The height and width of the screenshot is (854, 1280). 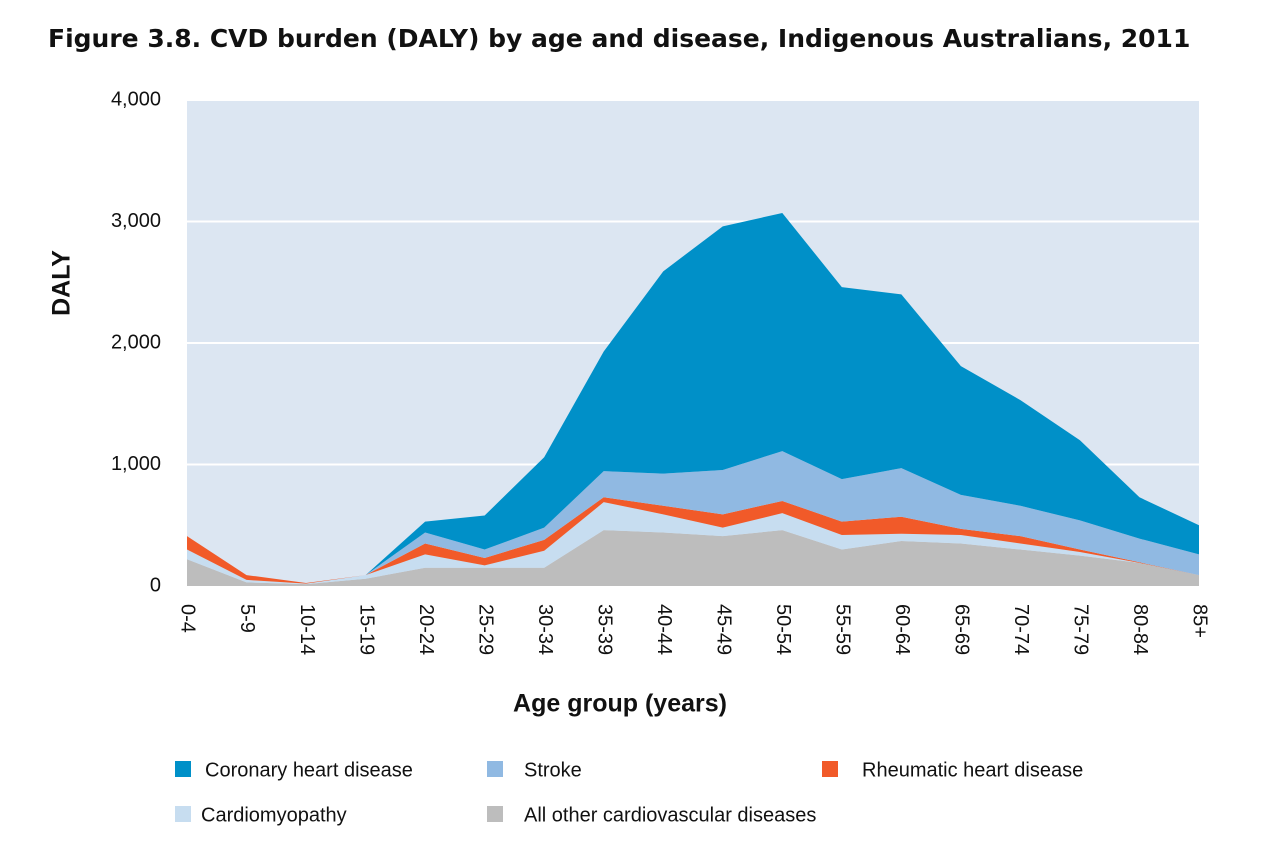 I want to click on y-axis-title: DALY, so click(x=62, y=283).